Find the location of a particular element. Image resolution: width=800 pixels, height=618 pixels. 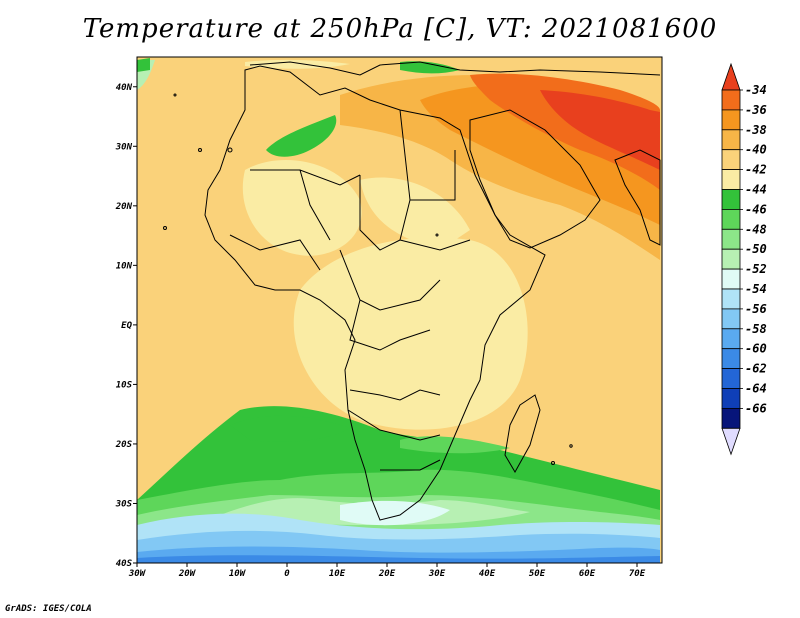

lon-tick-label: 60E is located at coordinates (587, 574).